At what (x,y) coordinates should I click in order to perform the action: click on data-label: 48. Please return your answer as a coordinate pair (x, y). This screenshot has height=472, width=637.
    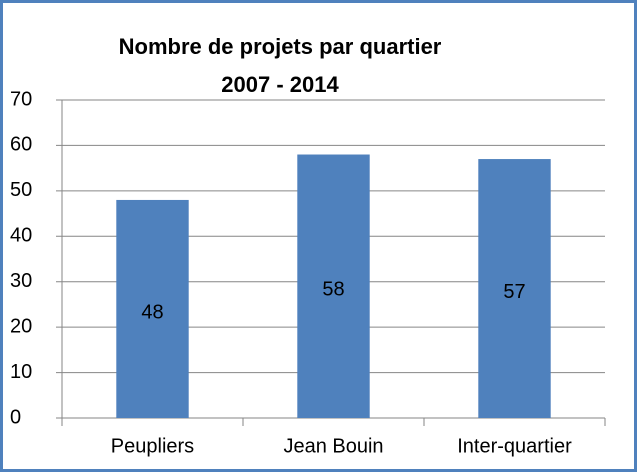
    Looking at the image, I should click on (152, 312).